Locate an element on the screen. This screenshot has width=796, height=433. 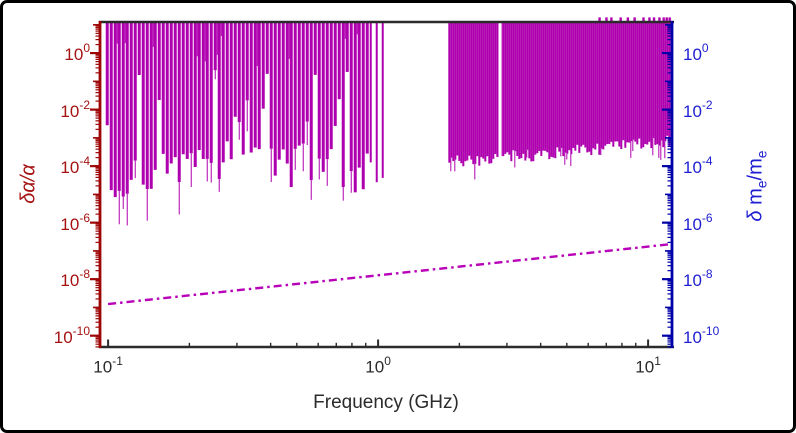
x-axis-tick-label: 10⁻¹ is located at coordinates (108, 365).